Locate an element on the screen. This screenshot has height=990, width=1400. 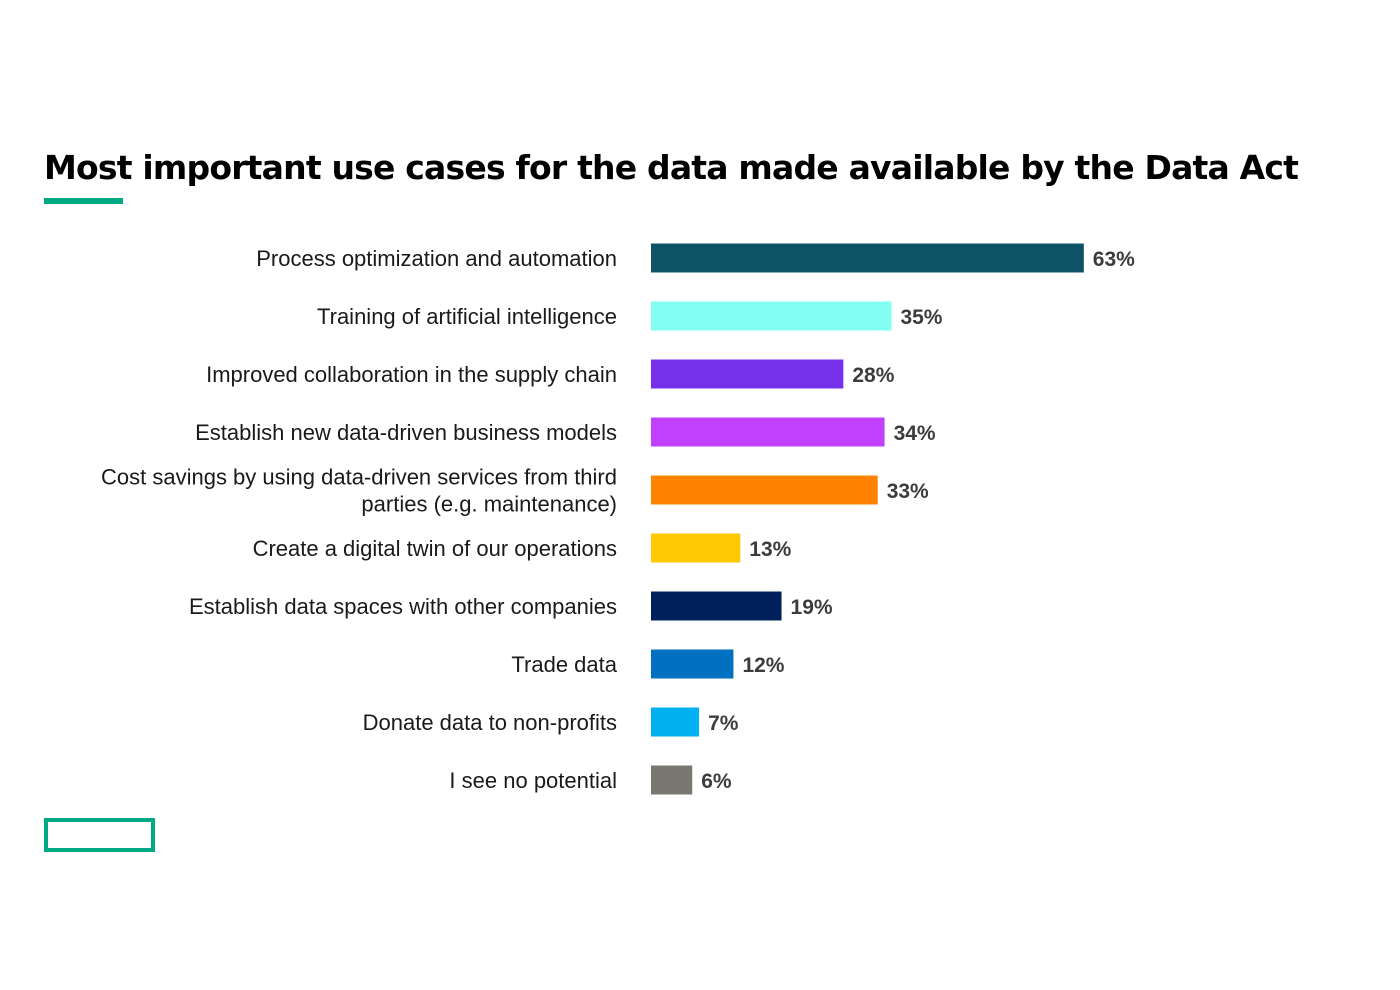
value-label-3: 28% is located at coordinates (873, 375).